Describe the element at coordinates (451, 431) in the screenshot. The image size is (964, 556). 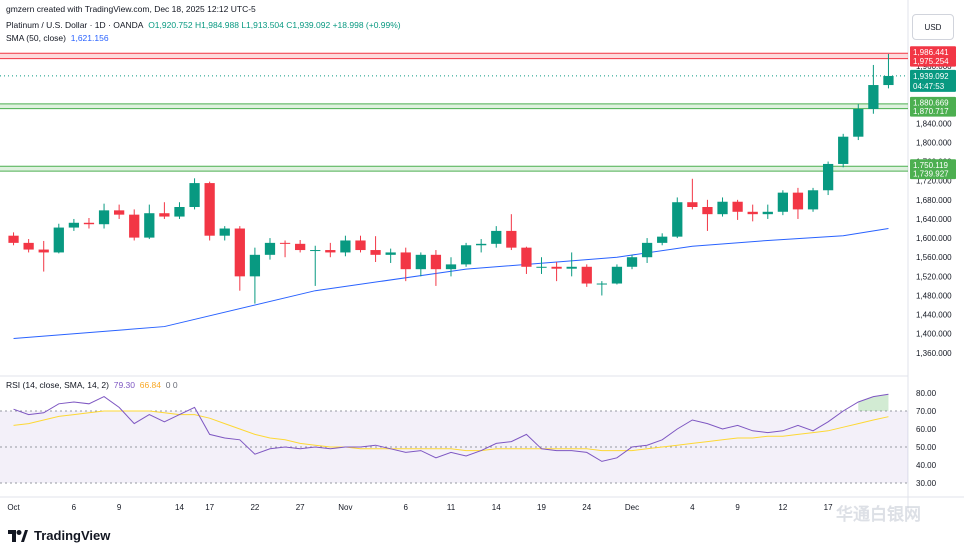
I see `rsi-sma-line` at that location.